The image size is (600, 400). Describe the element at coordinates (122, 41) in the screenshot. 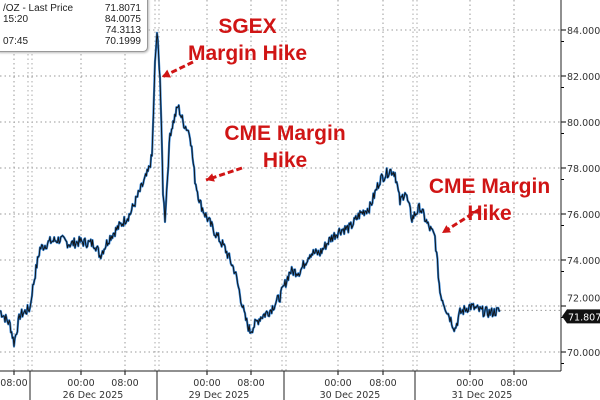

I see `legend-low-value: 70.1999` at that location.